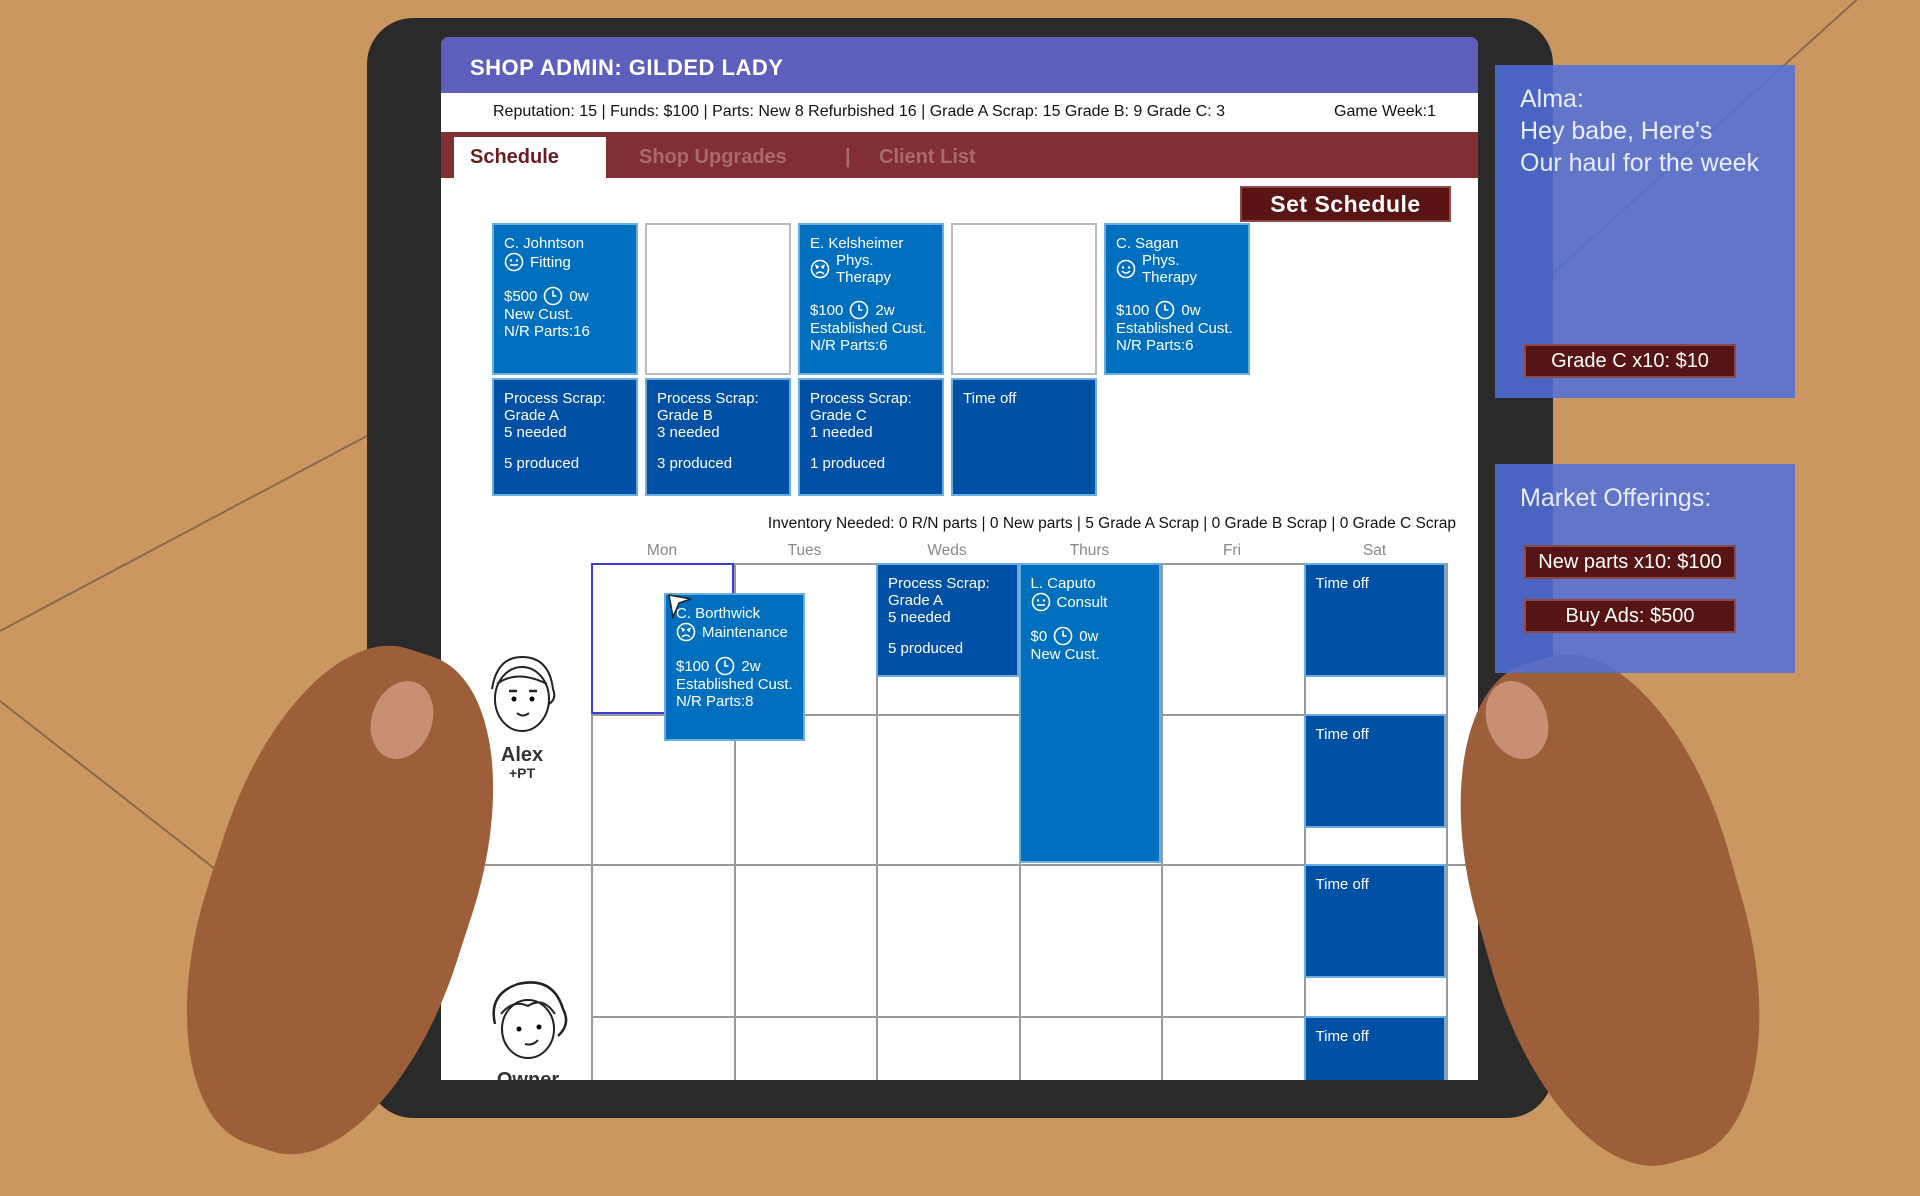 This screenshot has height=1196, width=1920. What do you see at coordinates (547, 331) in the screenshot?
I see `parts-needed: N/R Parts:16` at bounding box center [547, 331].